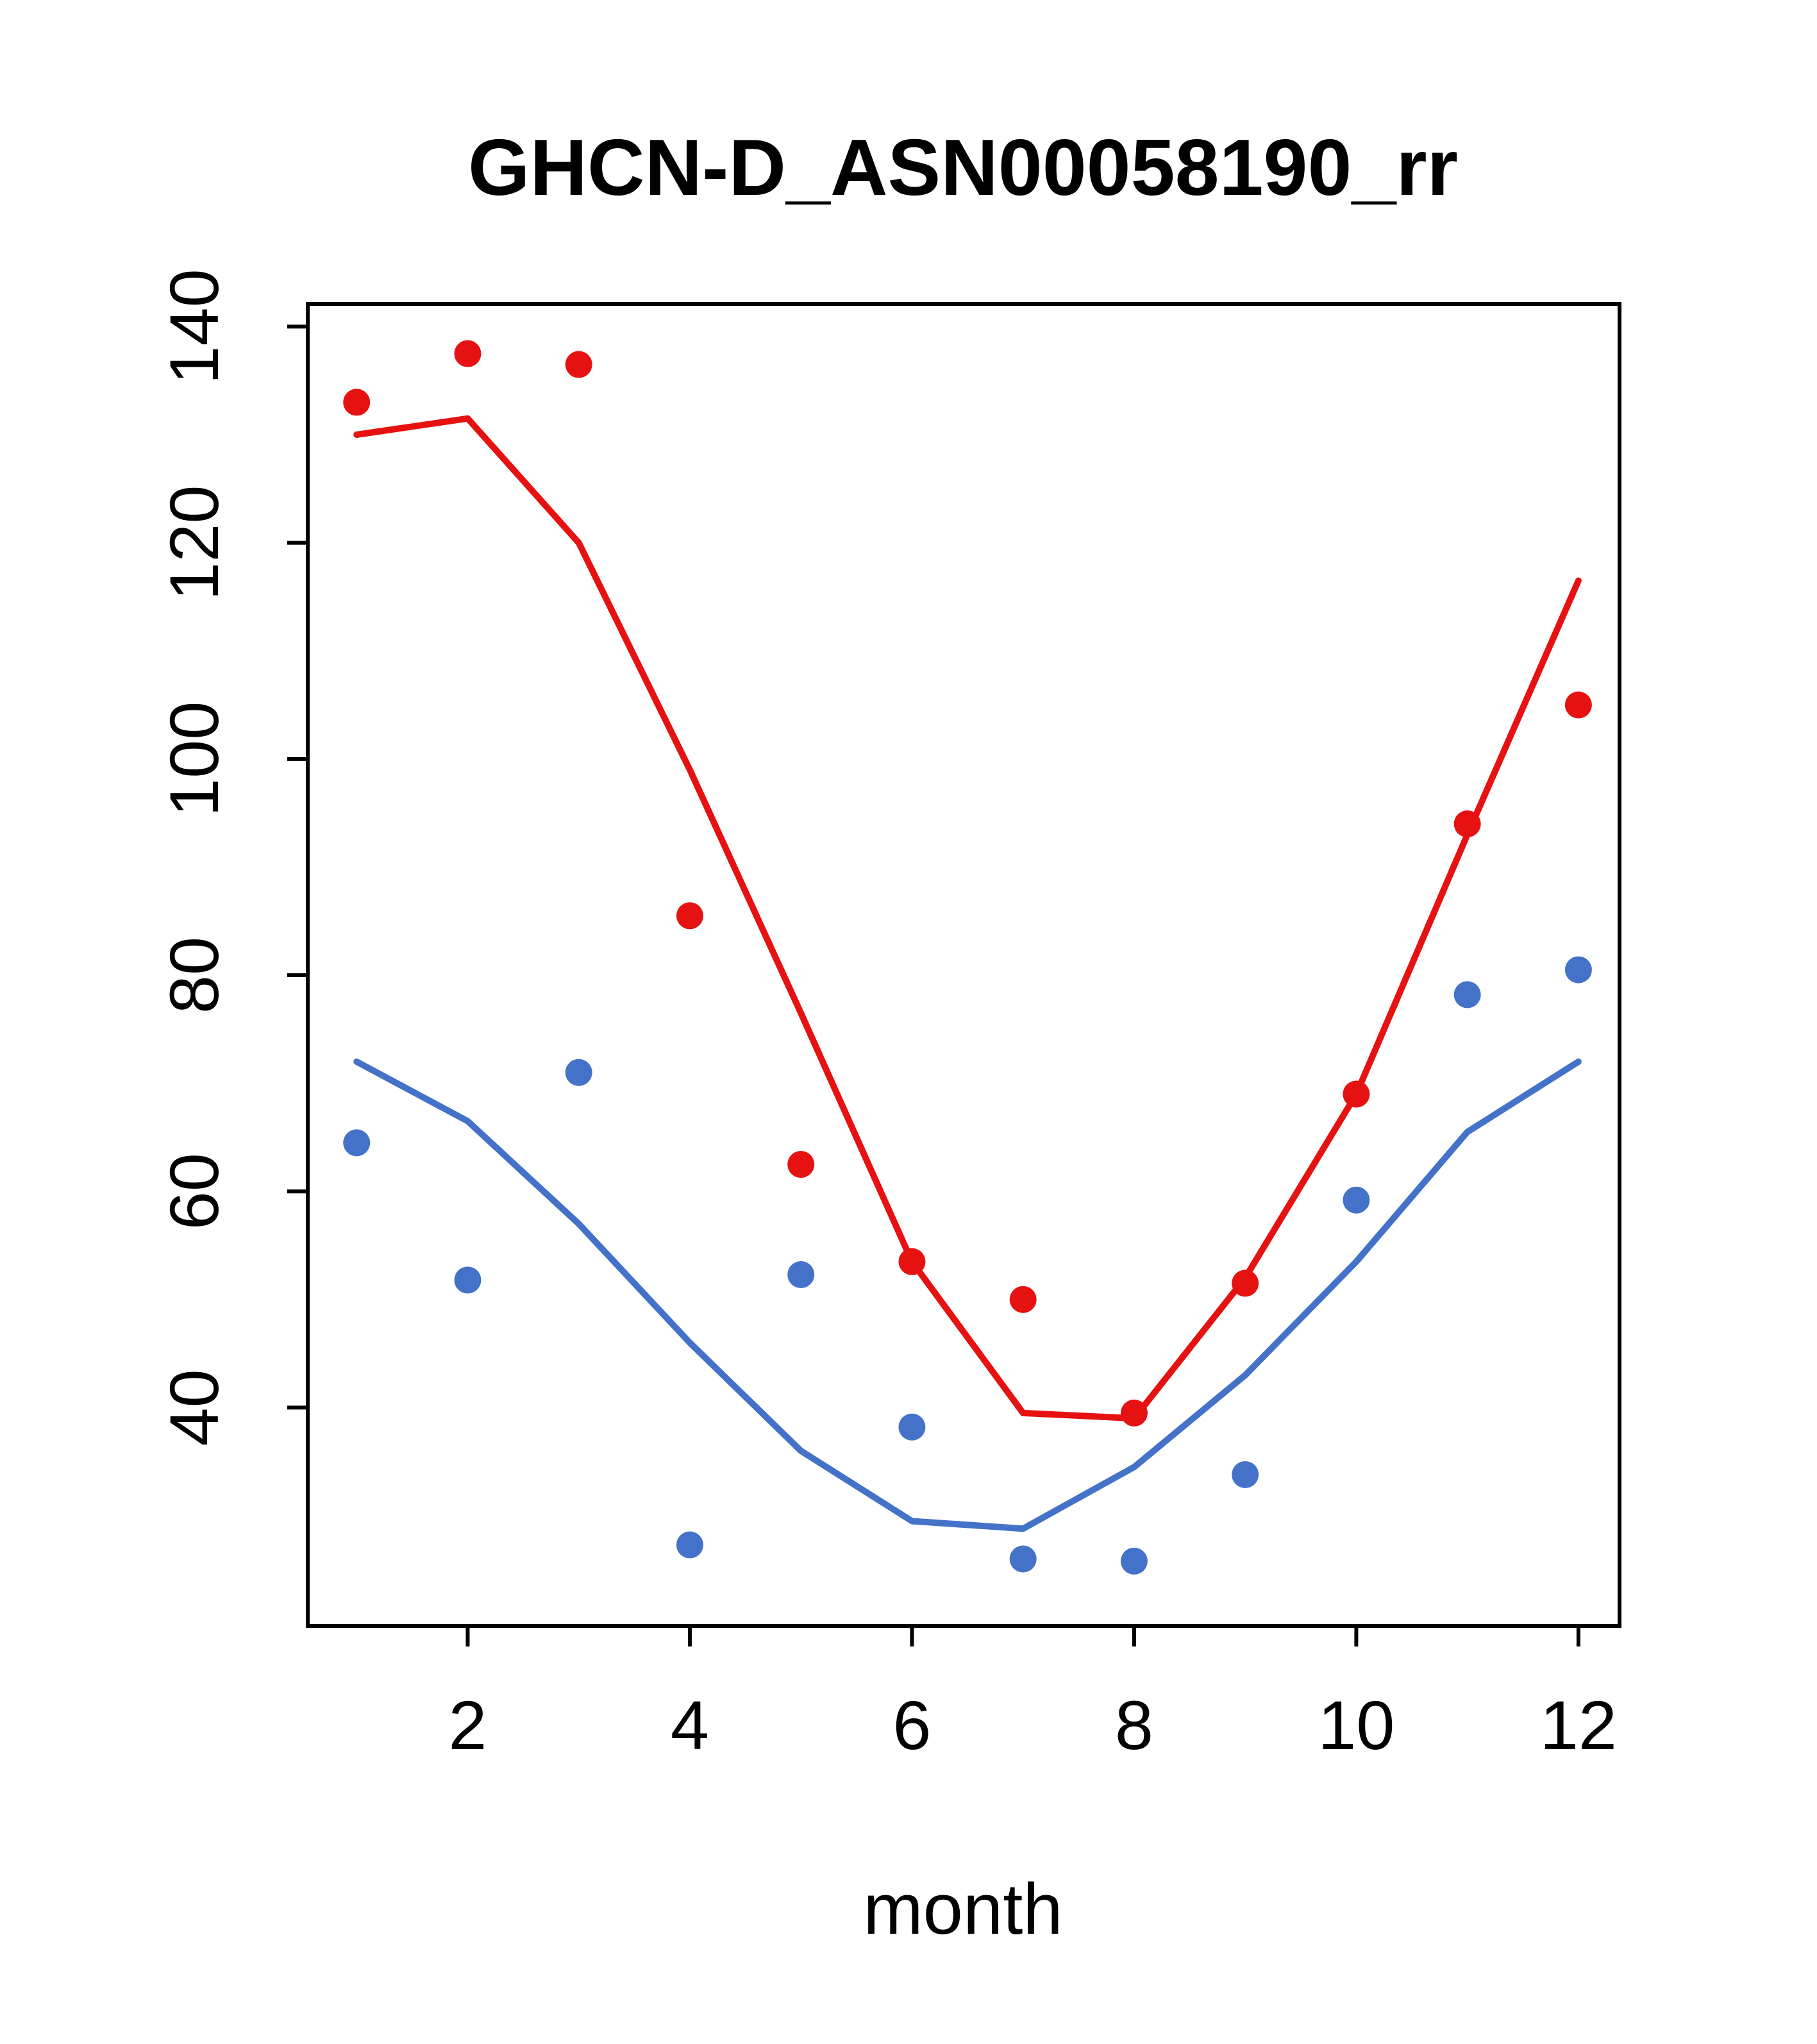 This screenshot has height=2044, width=1817. What do you see at coordinates (194, 1191) in the screenshot?
I see `y-tick-label: 60` at bounding box center [194, 1191].